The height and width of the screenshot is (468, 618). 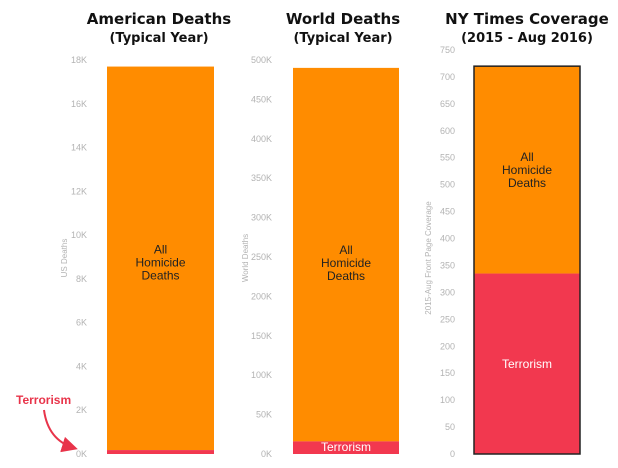 What do you see at coordinates (43, 400) in the screenshot?
I see `terrorism-callout-label: Terrorism` at bounding box center [43, 400].